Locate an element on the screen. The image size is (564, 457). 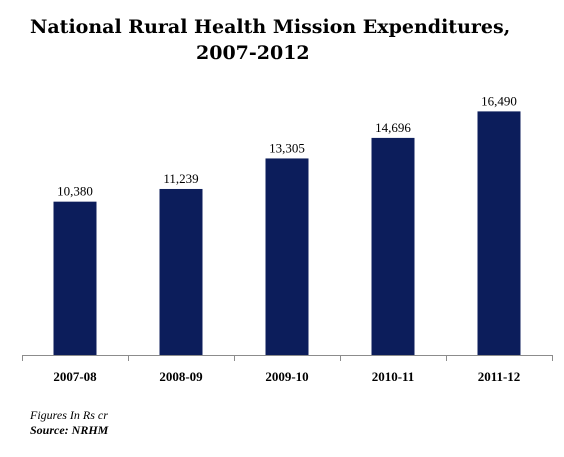
figures-note: Figures In Rs cr is located at coordinates (69, 415).